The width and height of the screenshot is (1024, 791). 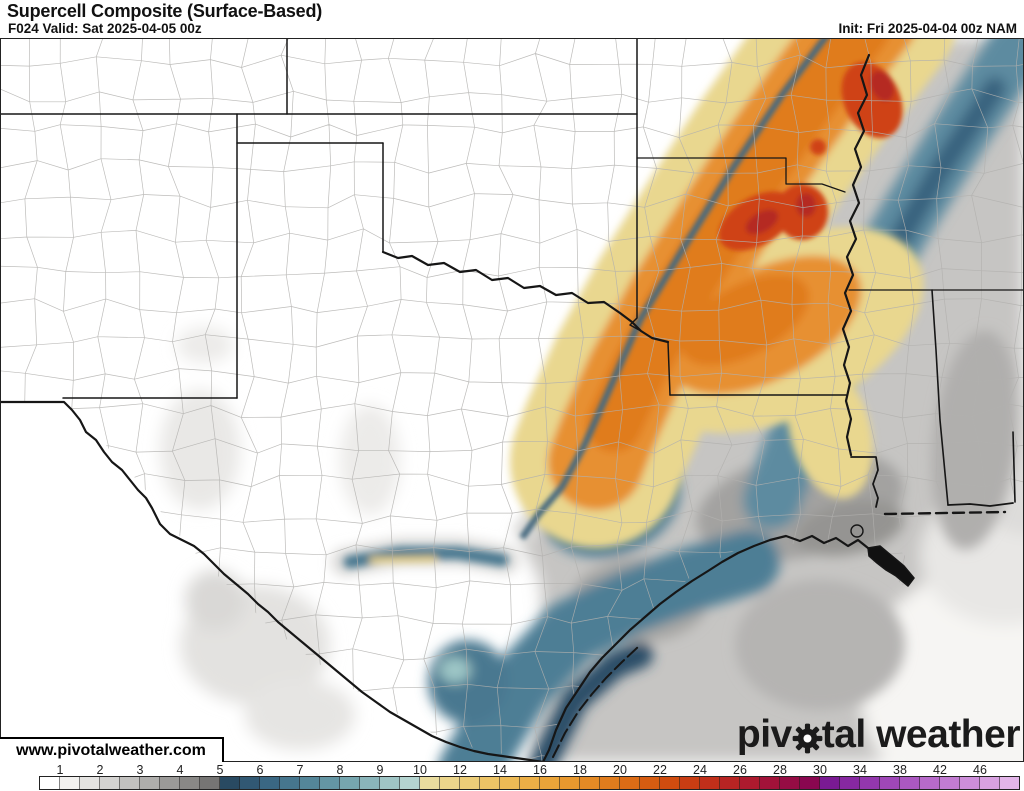 I want to click on logo-text-left: piv, so click(x=764, y=734).